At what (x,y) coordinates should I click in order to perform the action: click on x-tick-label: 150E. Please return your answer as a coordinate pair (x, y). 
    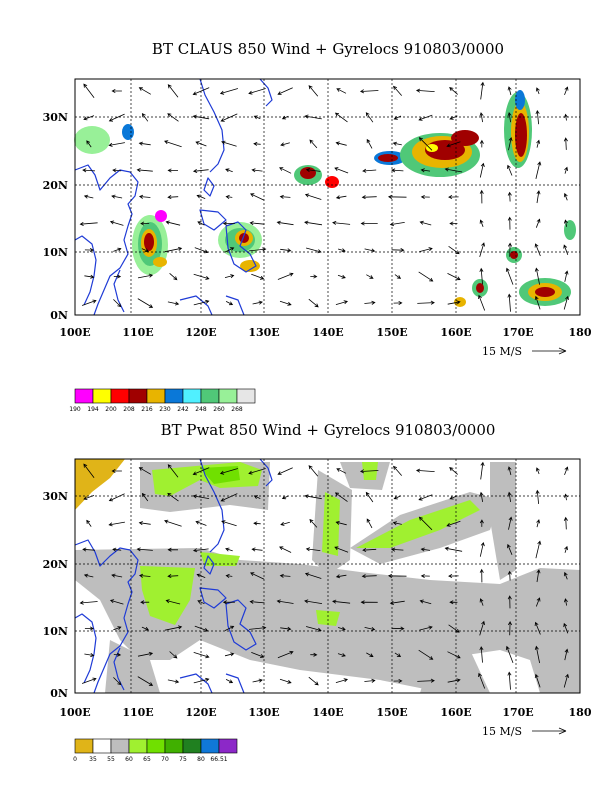
    Looking at the image, I should click on (391, 712).